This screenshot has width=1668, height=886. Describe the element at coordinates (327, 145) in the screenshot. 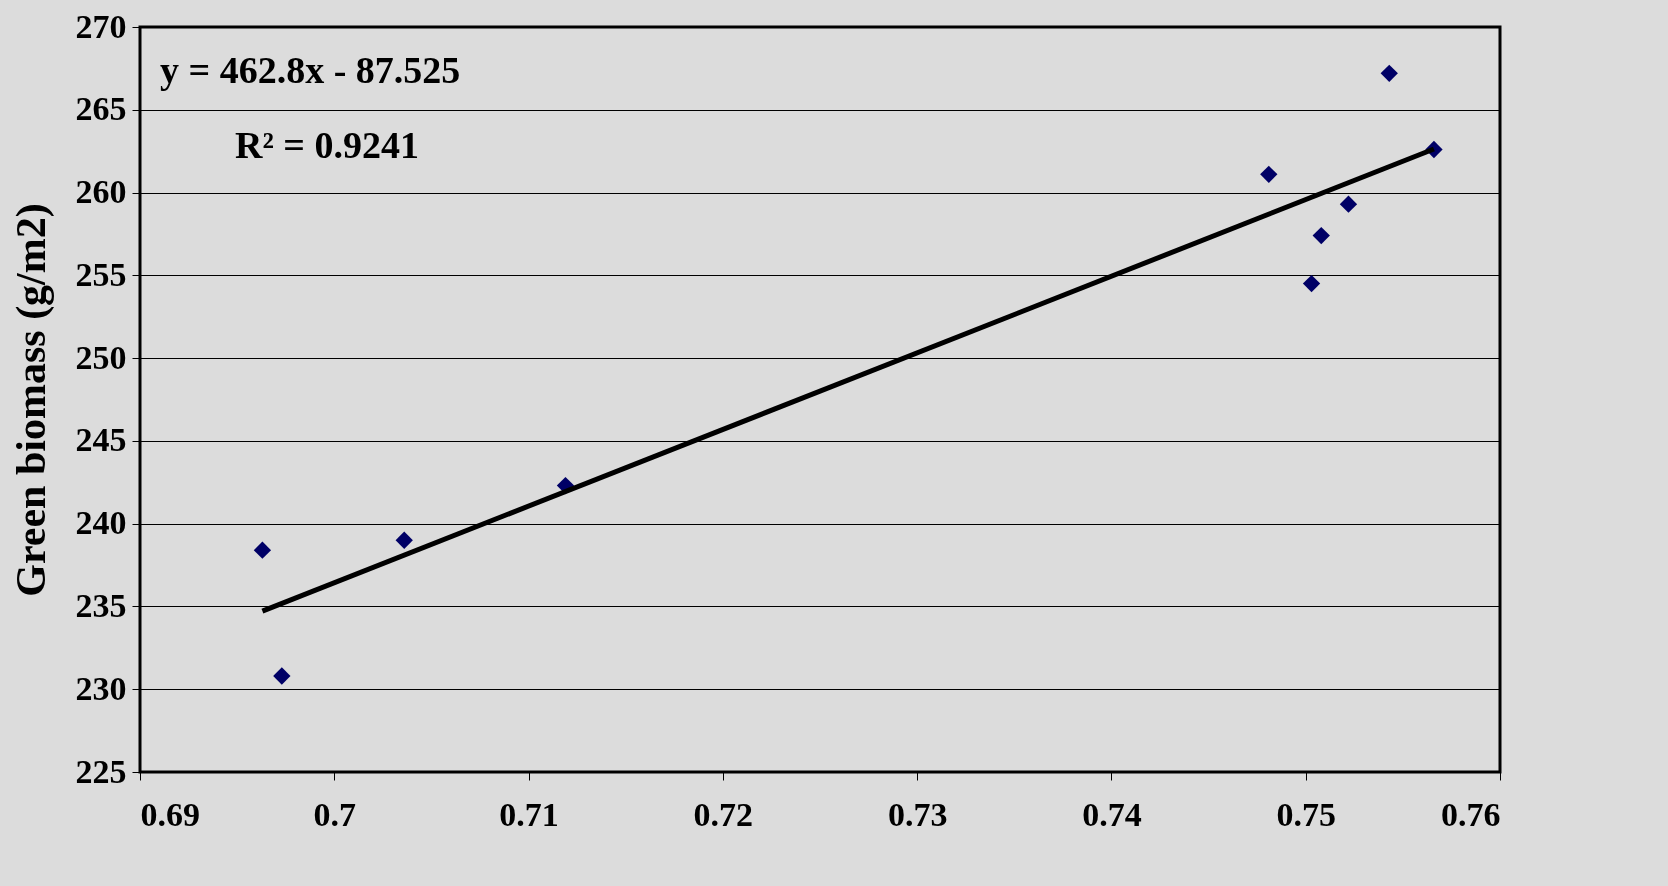

I see `annotation: R² = 0.9241` at that location.